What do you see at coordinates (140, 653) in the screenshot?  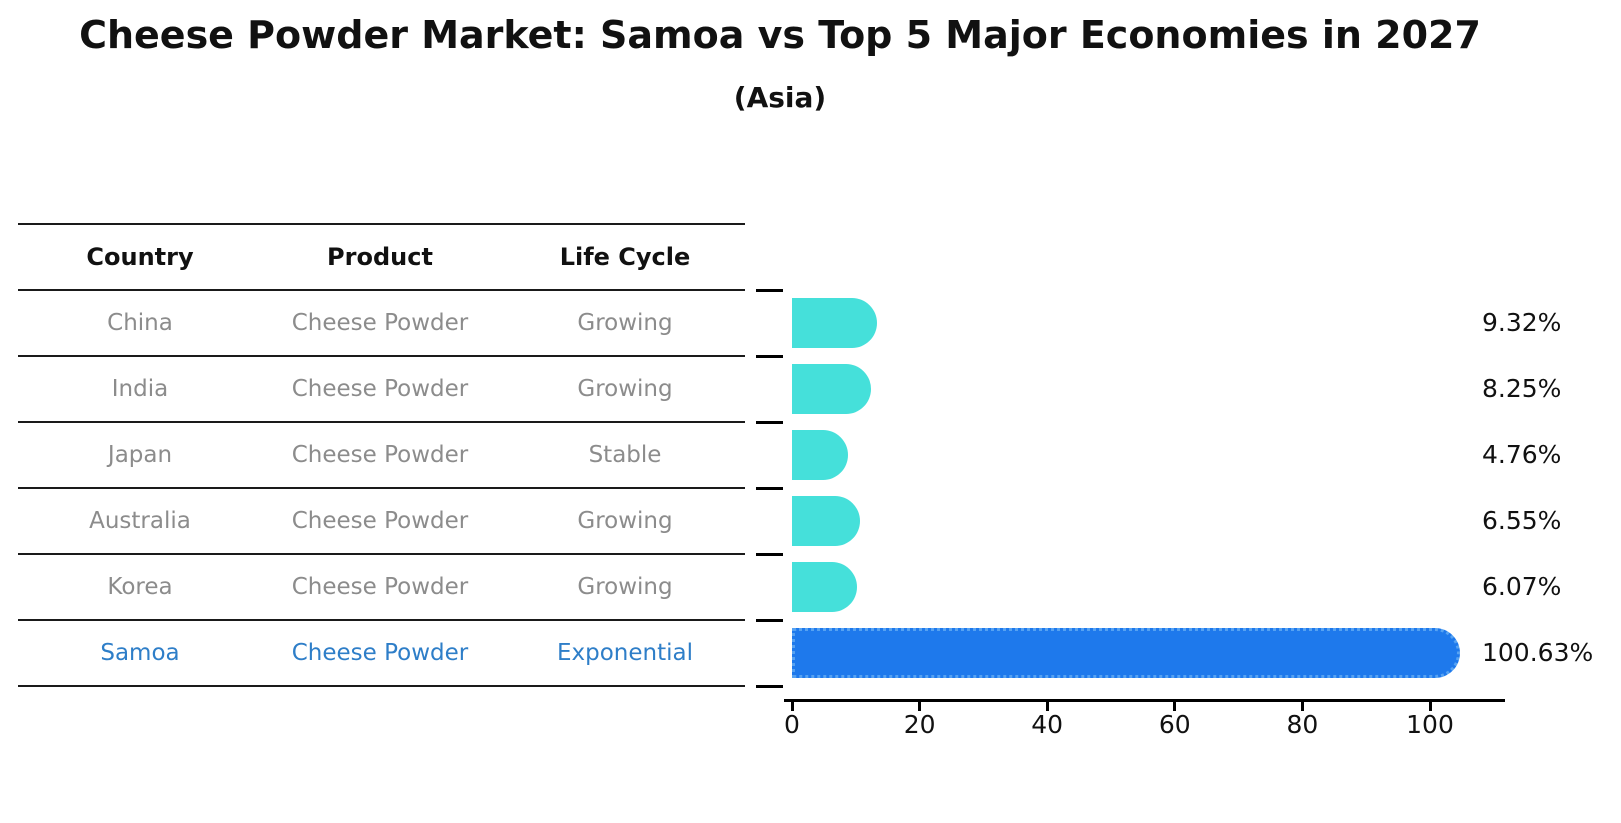 I see `cell-country: Samoa` at bounding box center [140, 653].